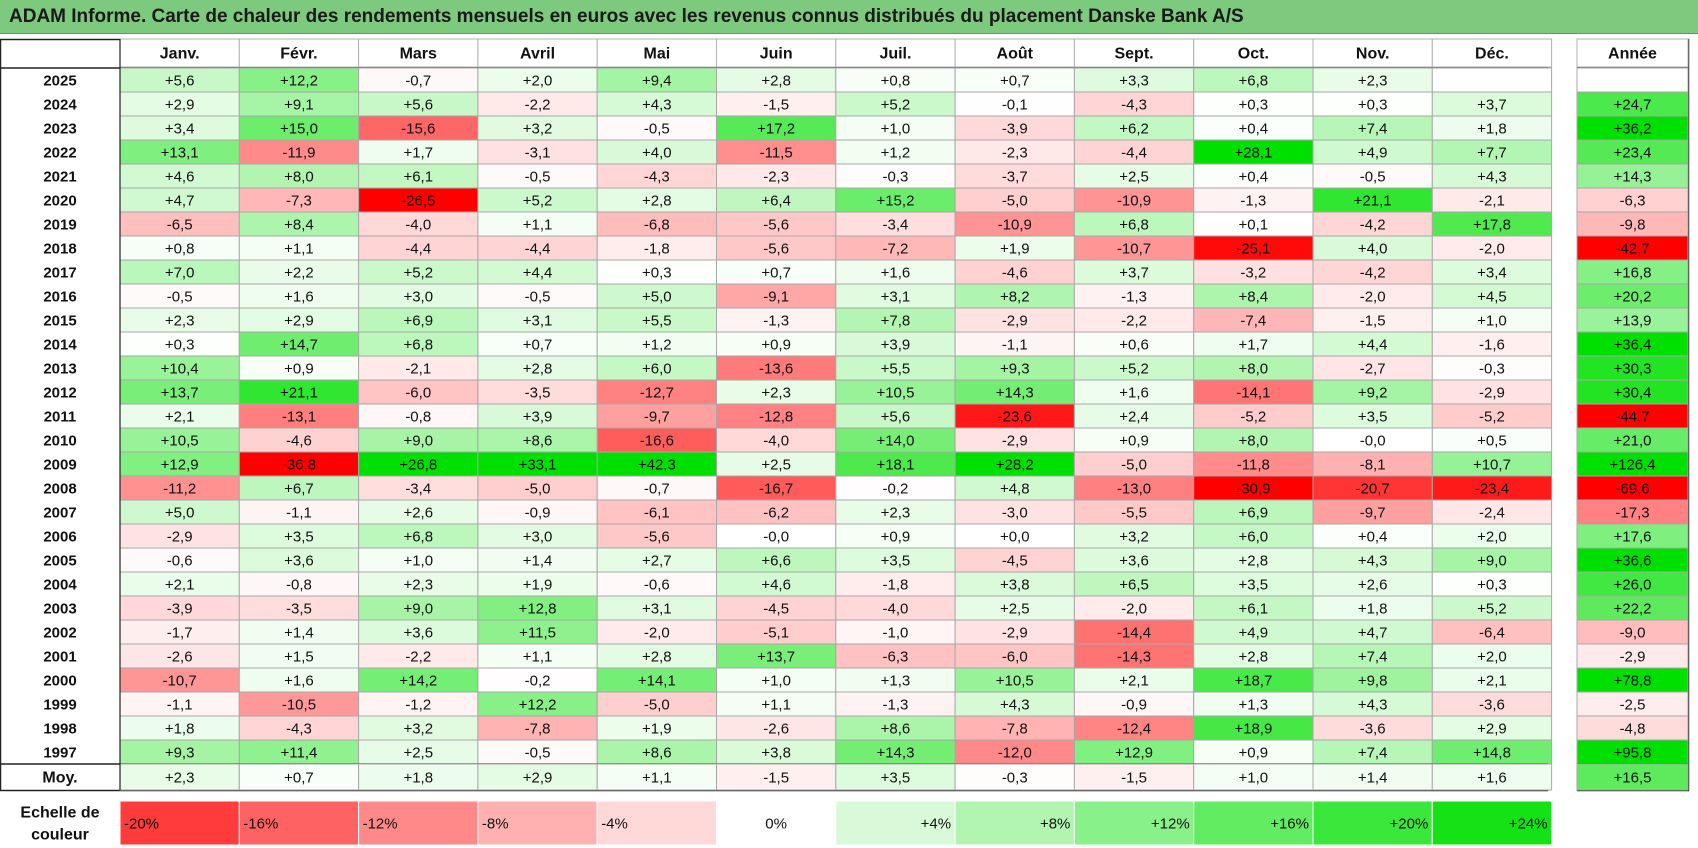  Describe the element at coordinates (776, 417) in the screenshot. I see `heat-cell-value: -12,8` at that location.